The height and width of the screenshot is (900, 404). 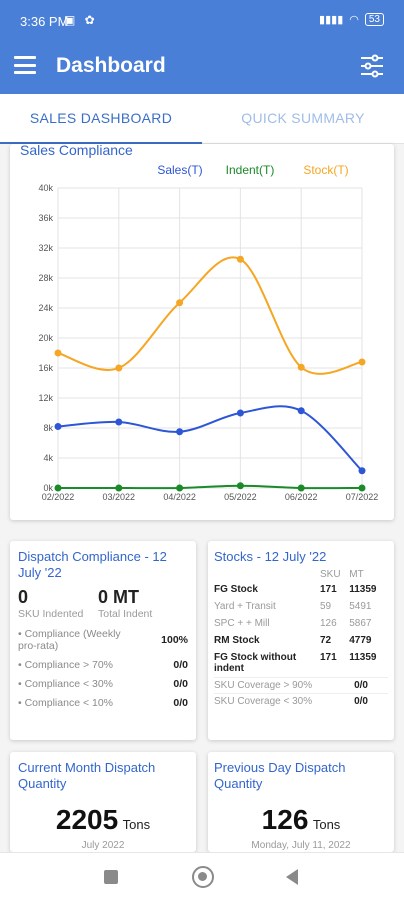 What do you see at coordinates (372, 66) in the screenshot?
I see `filter-settings-icon` at bounding box center [372, 66].